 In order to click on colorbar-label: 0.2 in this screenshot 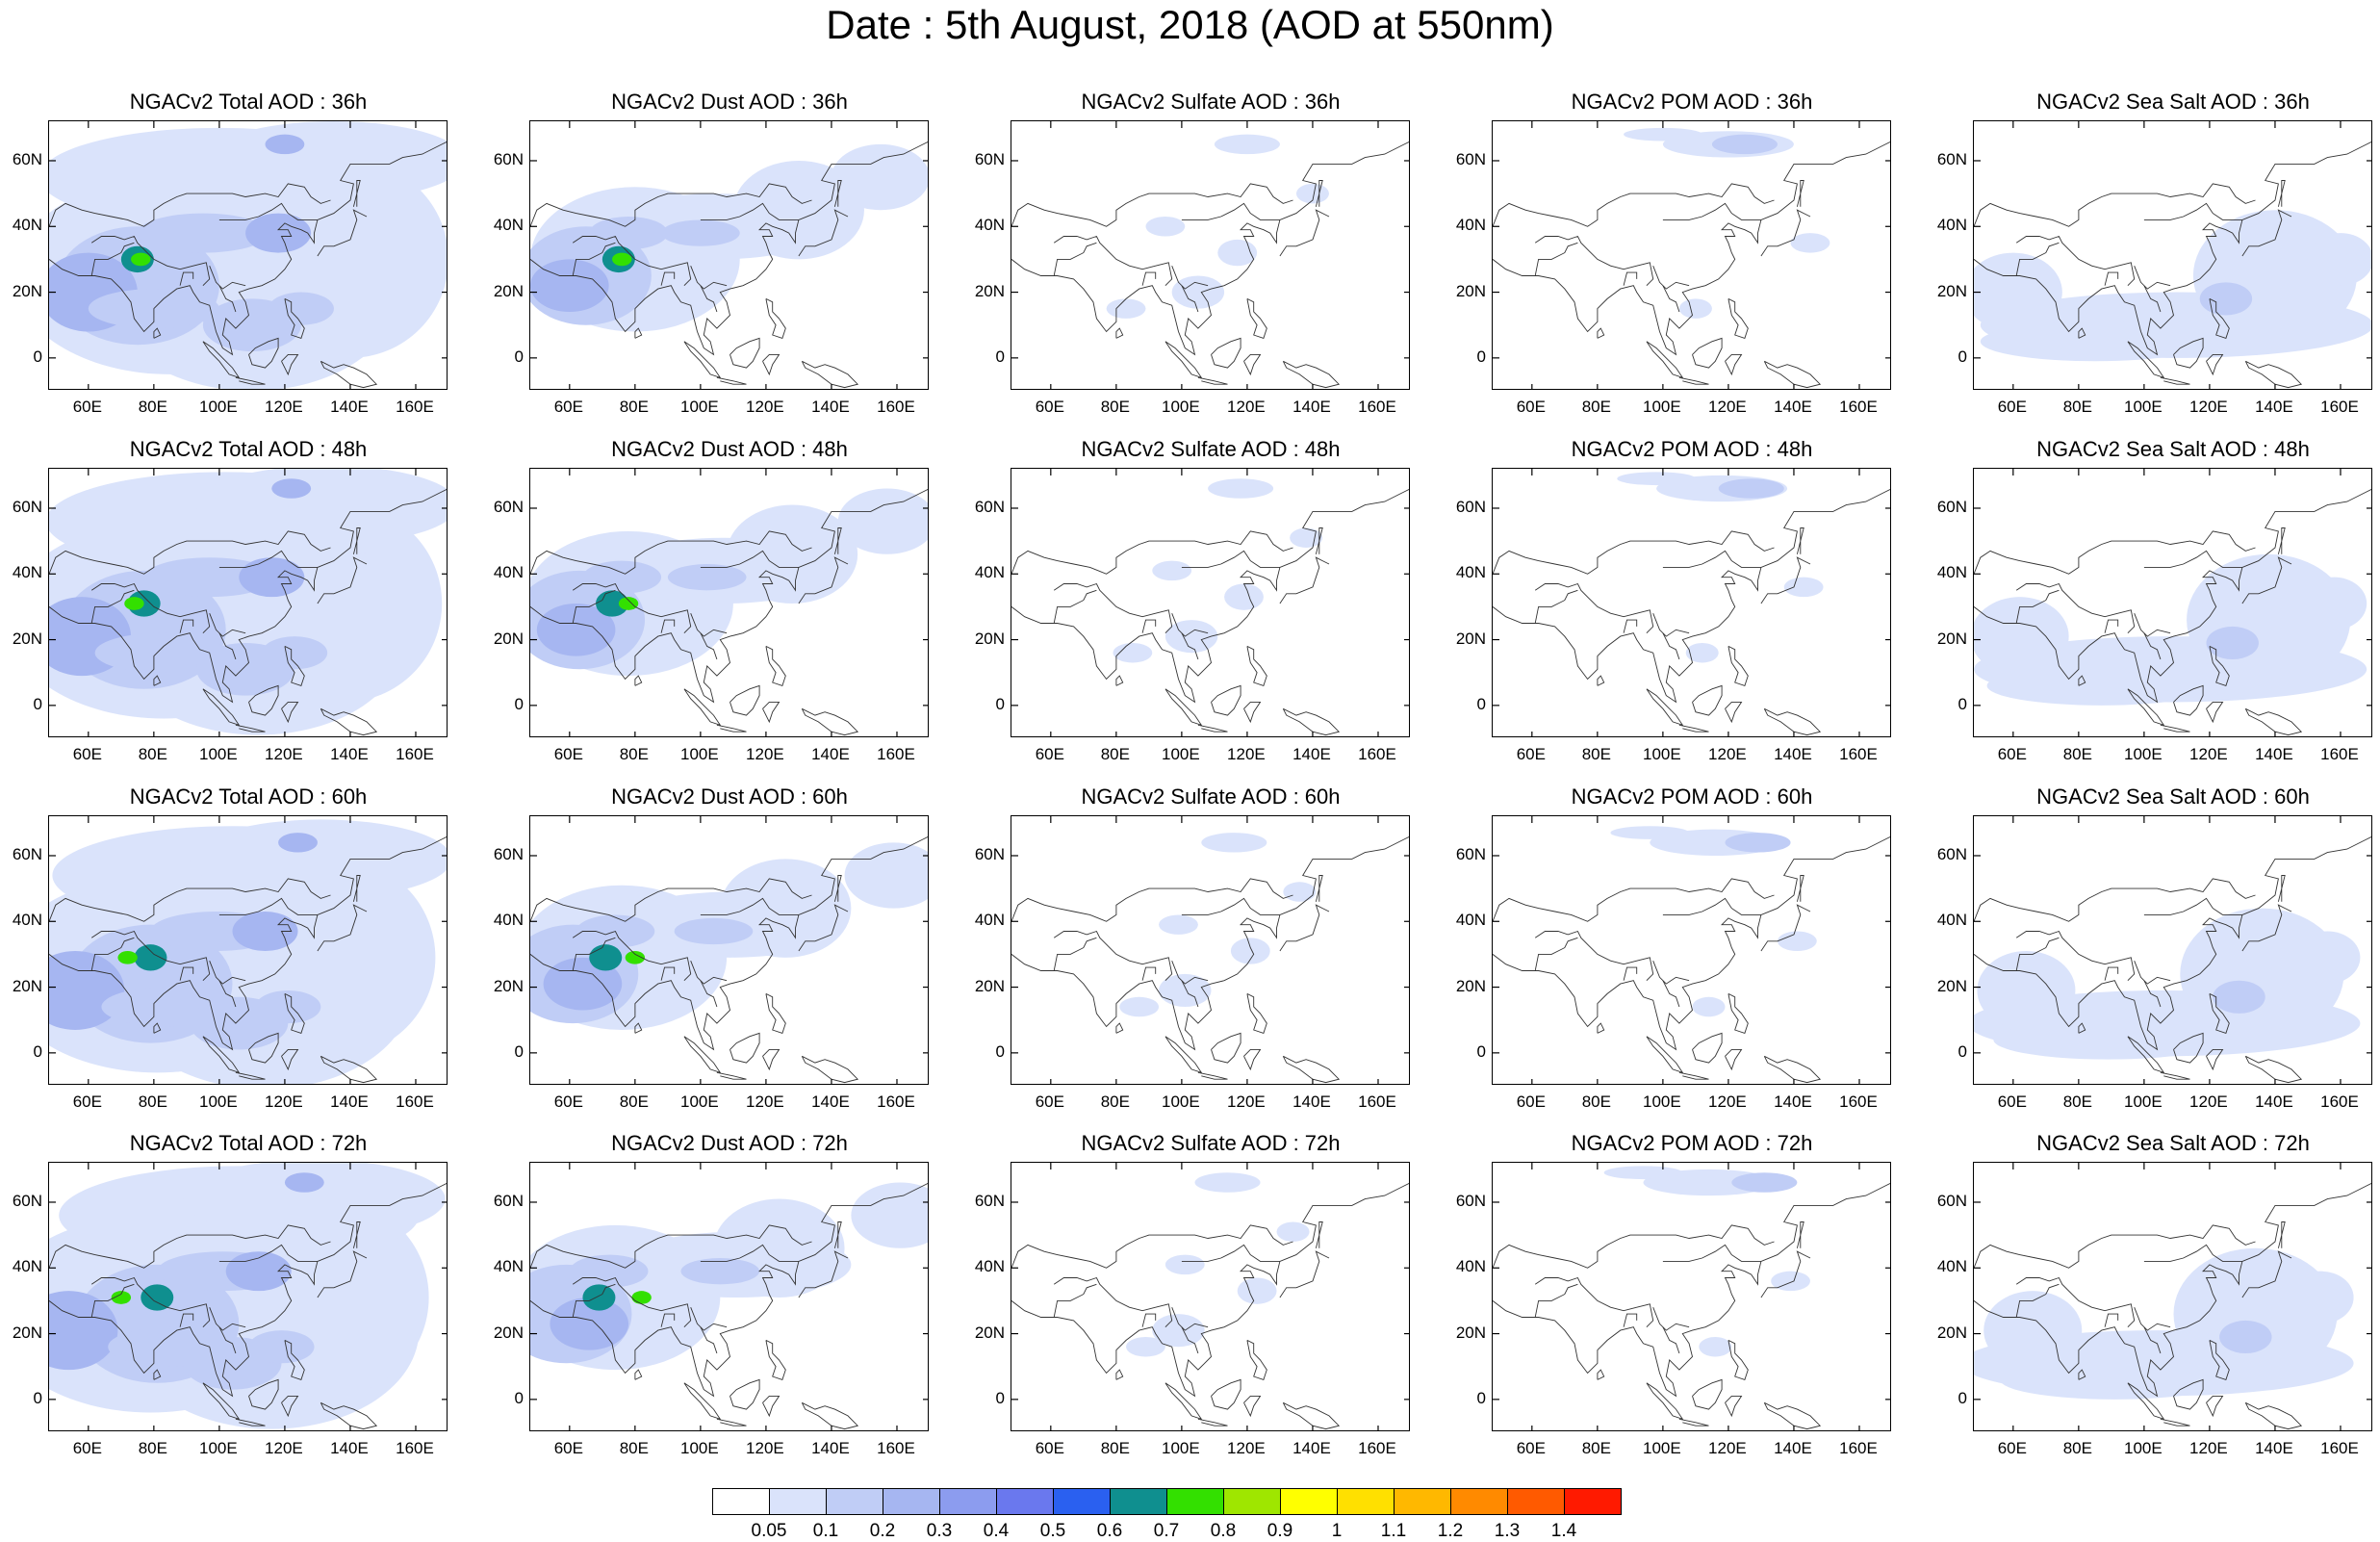, I will do `click(883, 1531)`.